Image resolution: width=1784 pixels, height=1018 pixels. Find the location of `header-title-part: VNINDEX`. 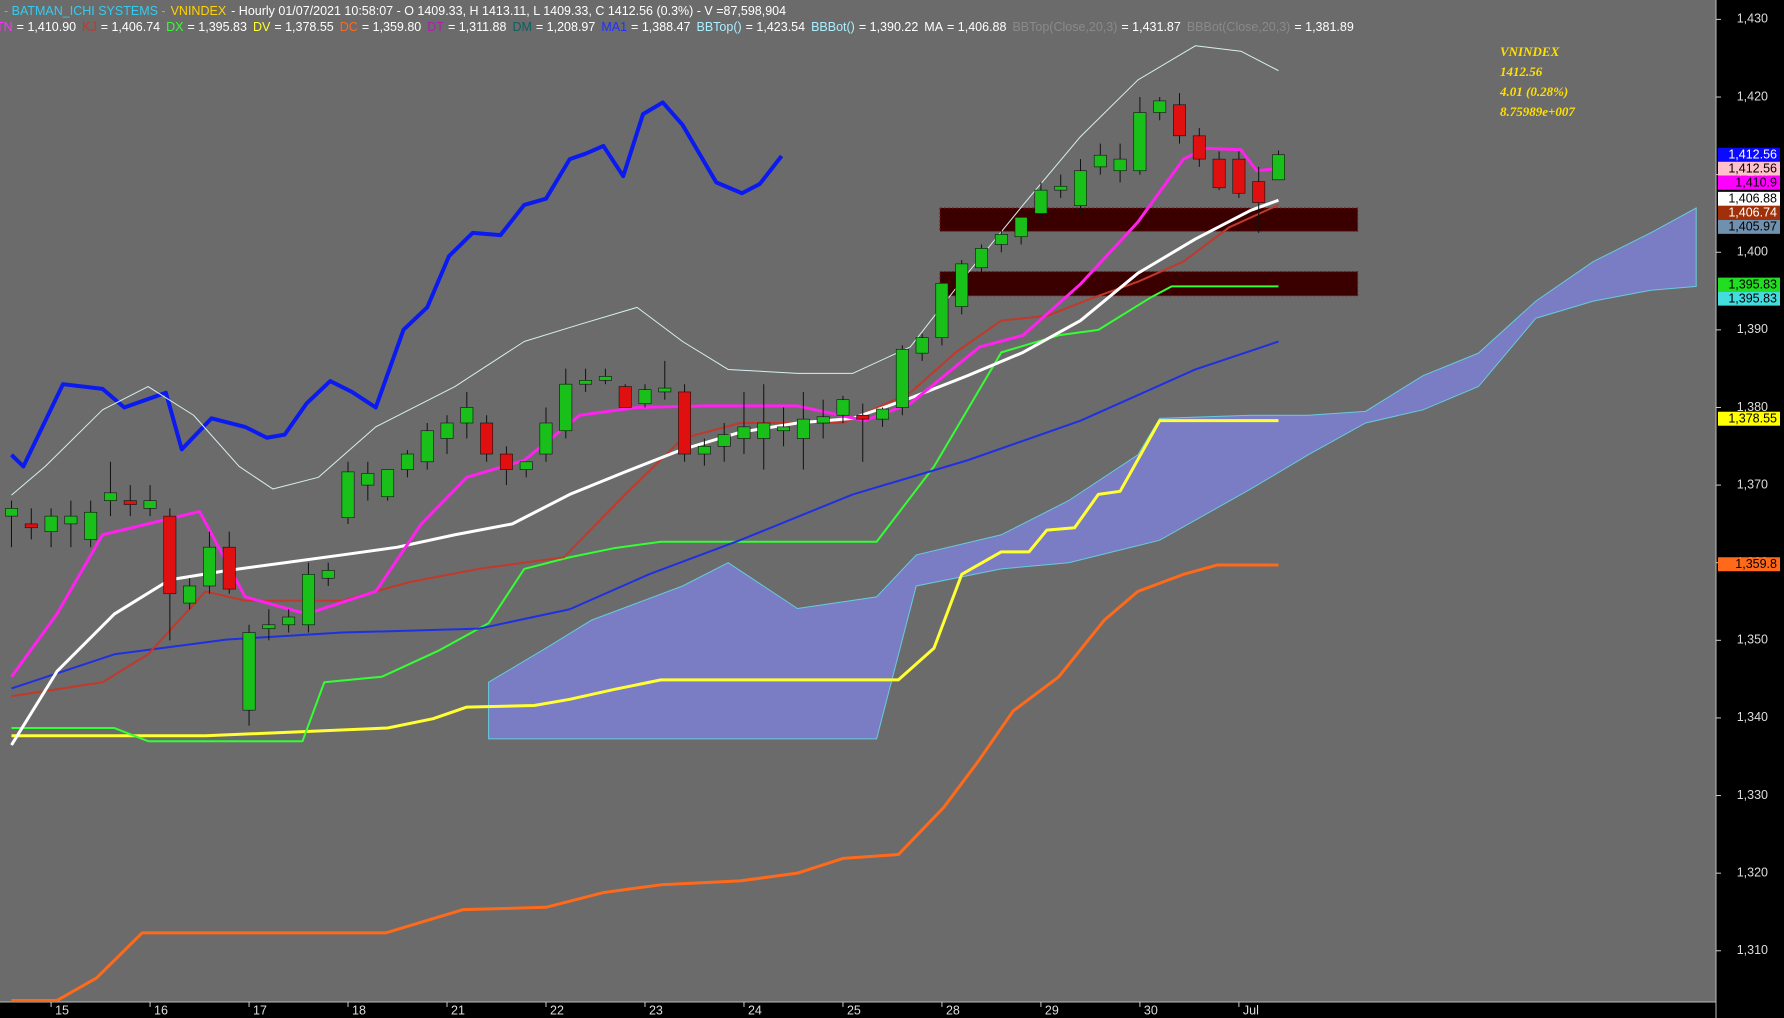

header-title-part: VNINDEX is located at coordinates (199, 11).